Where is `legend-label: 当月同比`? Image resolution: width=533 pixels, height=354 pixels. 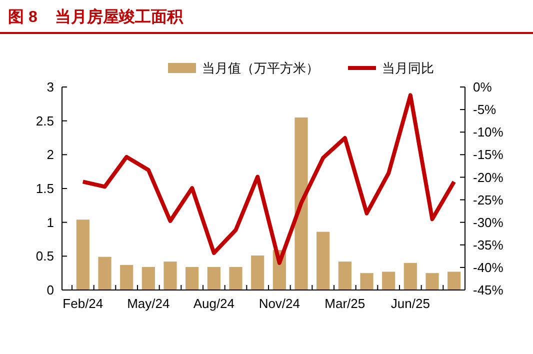 legend-label: 当月同比 is located at coordinates (408, 68).